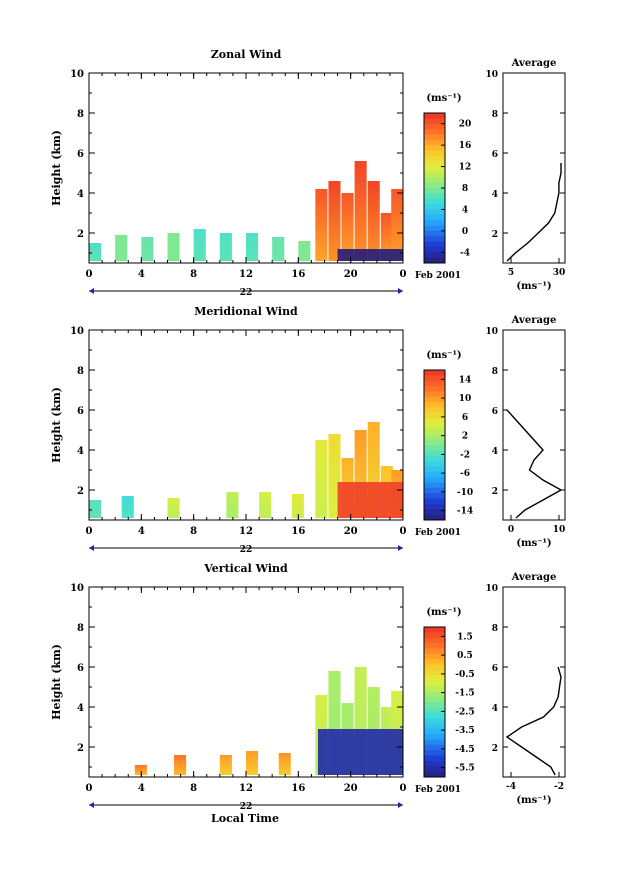 Image resolution: width=620 pixels, height=873 pixels. I want to click on average-x-tick-label: 10, so click(559, 530).